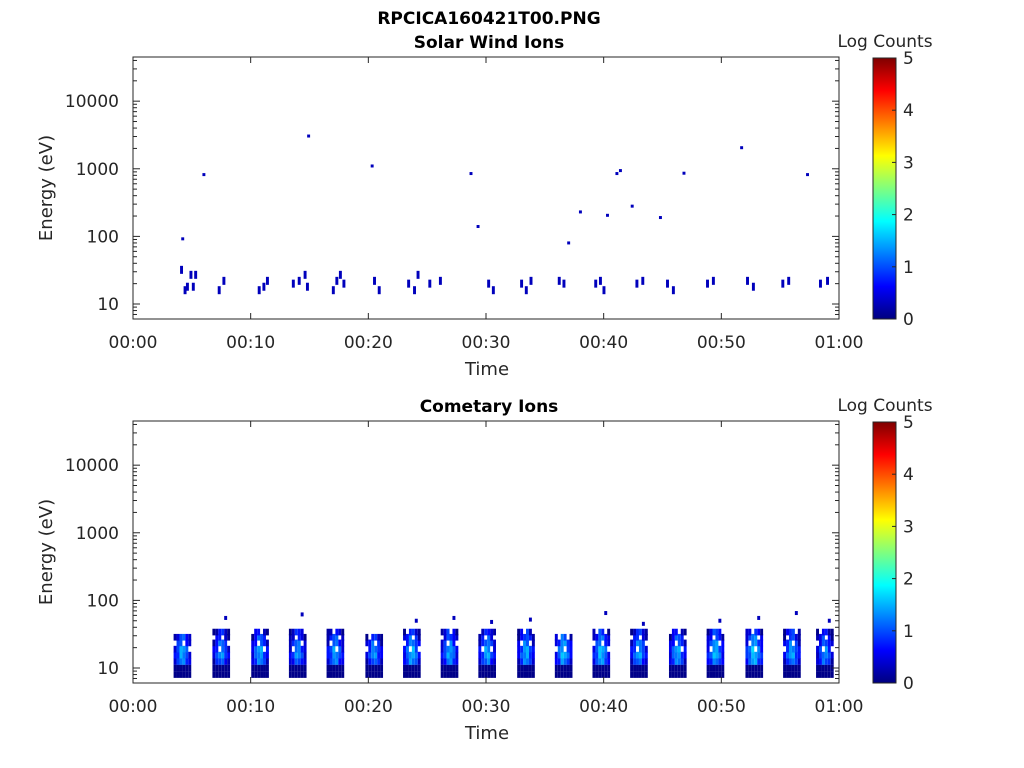  What do you see at coordinates (884, 188) in the screenshot?
I see `panel1-colorbar` at bounding box center [884, 188].